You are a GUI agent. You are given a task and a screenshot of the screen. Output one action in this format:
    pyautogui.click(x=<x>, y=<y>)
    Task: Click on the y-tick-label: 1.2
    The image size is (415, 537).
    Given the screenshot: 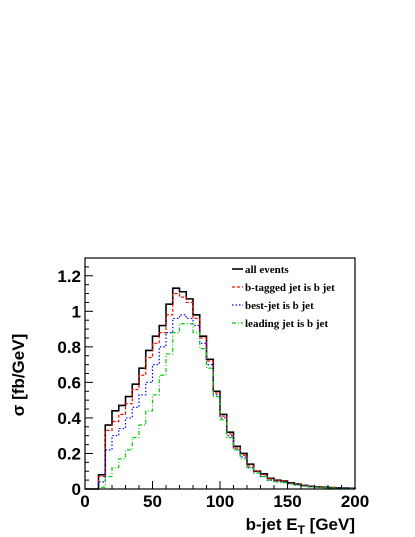 What is the action you would take?
    pyautogui.click(x=69, y=276)
    